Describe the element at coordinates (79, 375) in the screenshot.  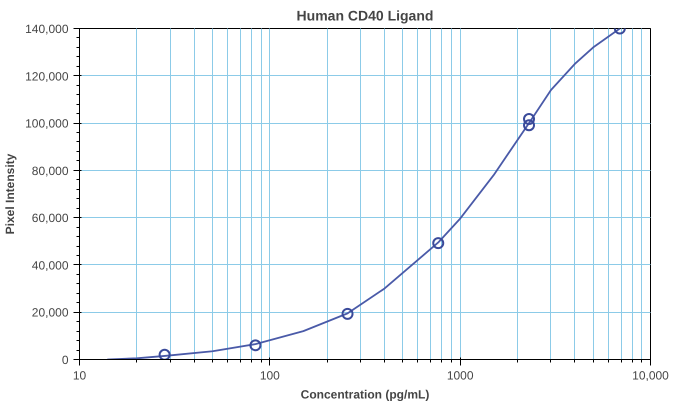
I see `x-tick-label: 10` at that location.